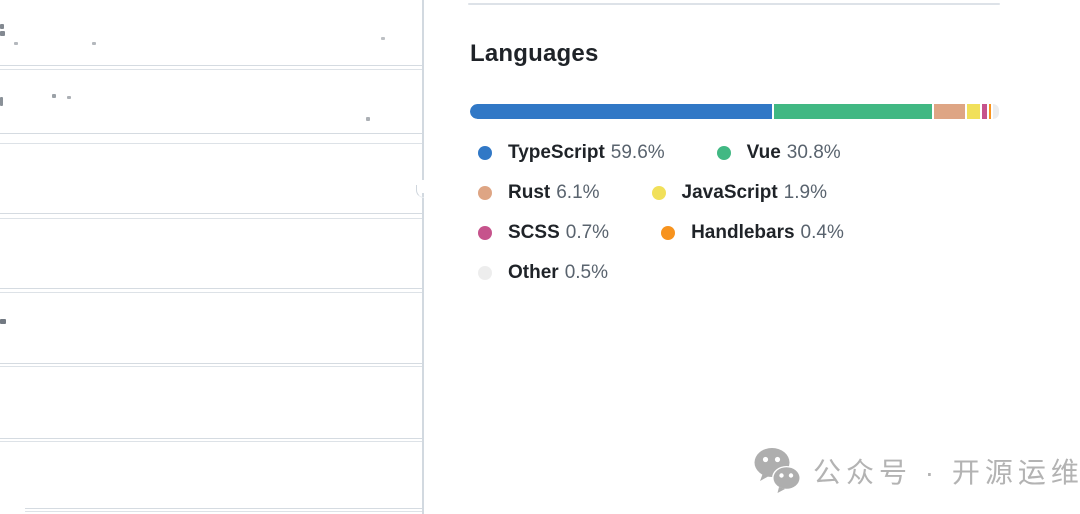 Image resolution: width=1080 pixels, height=514 pixels. What do you see at coordinates (485, 153) in the screenshot?
I see `typescript-color-dot` at bounding box center [485, 153].